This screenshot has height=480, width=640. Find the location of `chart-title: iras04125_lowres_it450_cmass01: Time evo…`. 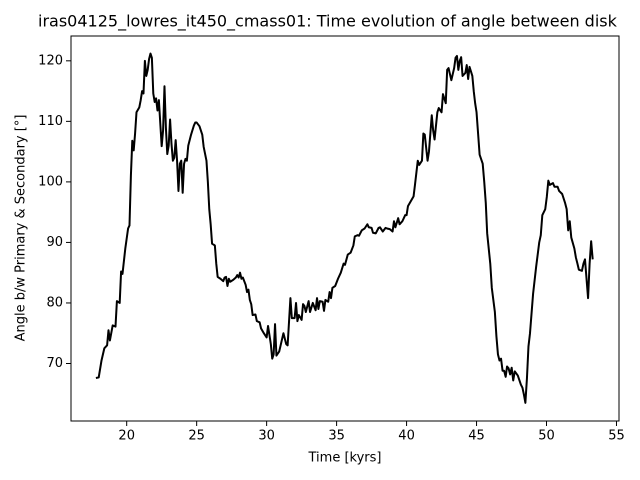

chart-title: iras04125_lowres_it450_cmass01: Time evo… is located at coordinates (328, 22).